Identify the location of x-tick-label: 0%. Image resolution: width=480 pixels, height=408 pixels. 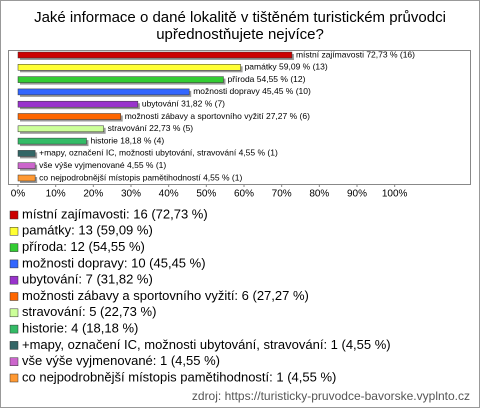
(18, 194).